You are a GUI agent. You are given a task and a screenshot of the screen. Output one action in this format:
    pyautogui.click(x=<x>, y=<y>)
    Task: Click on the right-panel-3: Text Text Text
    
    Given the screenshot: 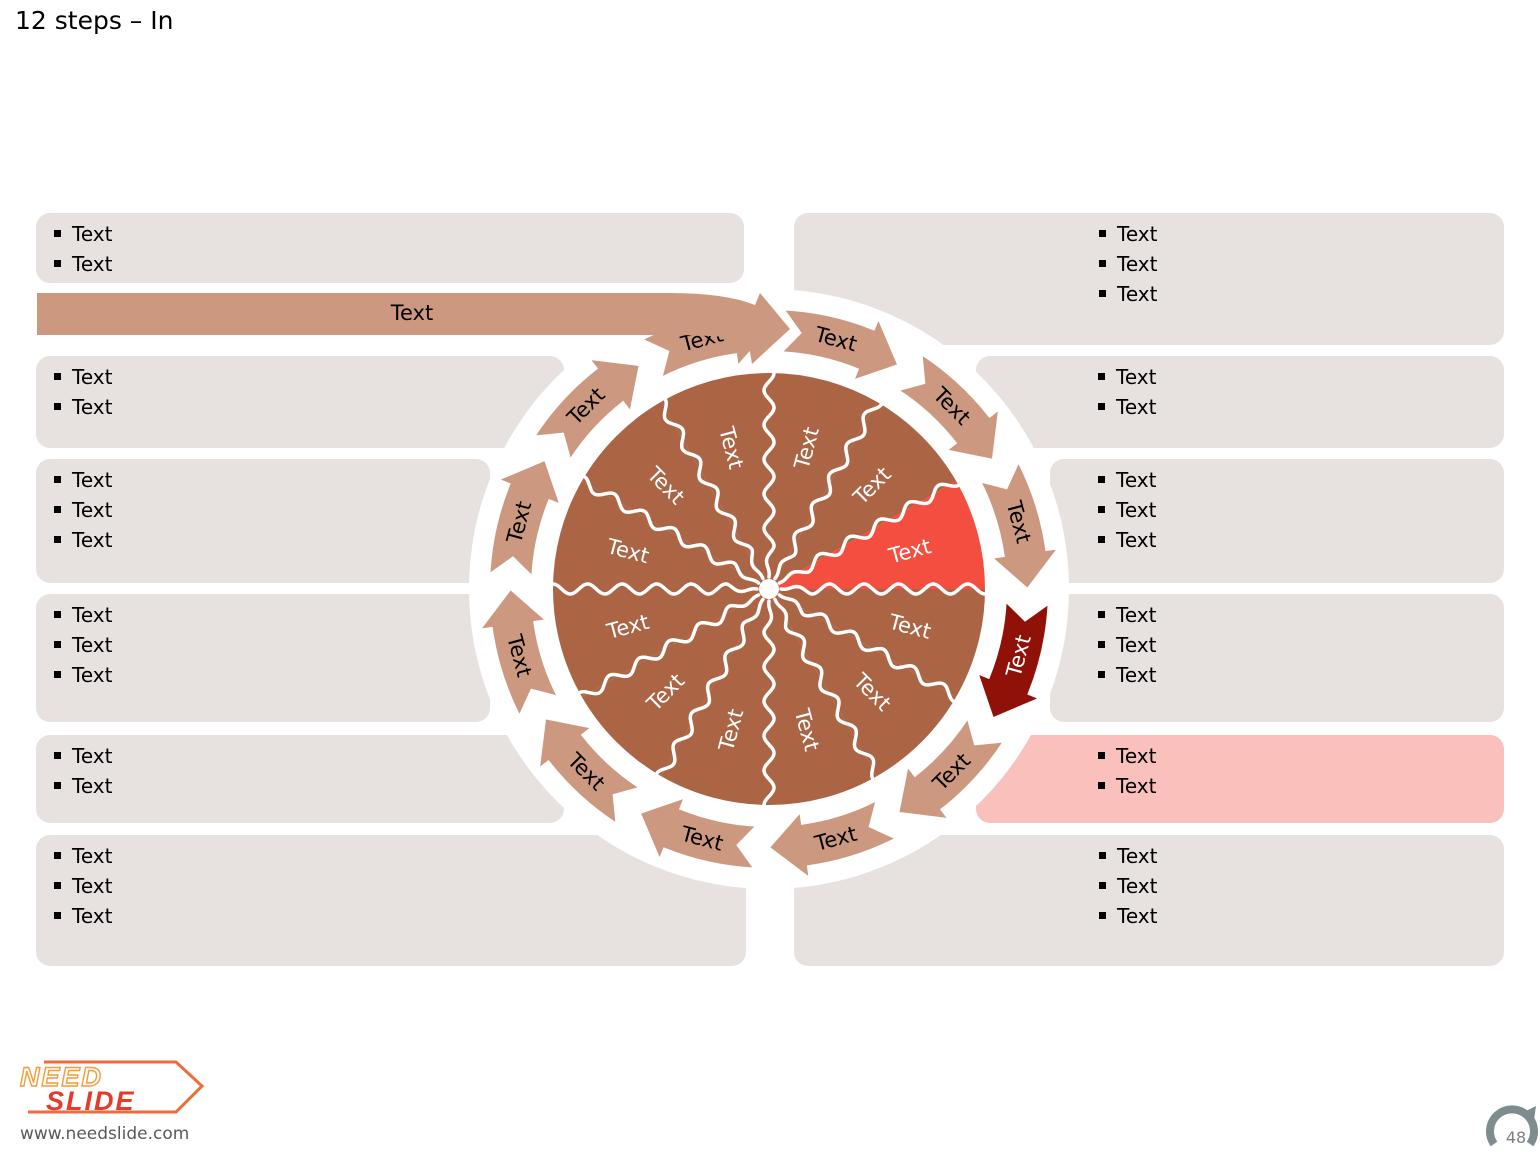 What is the action you would take?
    pyautogui.click(x=1277, y=521)
    